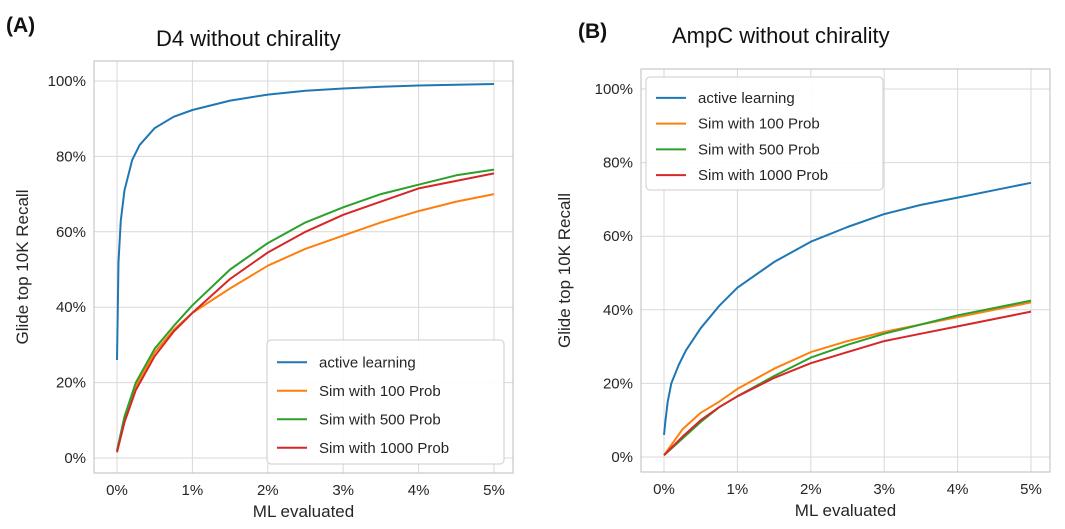 This screenshot has width=1065, height=529. I want to click on series-line-sim-with-500-prob, so click(847, 377).